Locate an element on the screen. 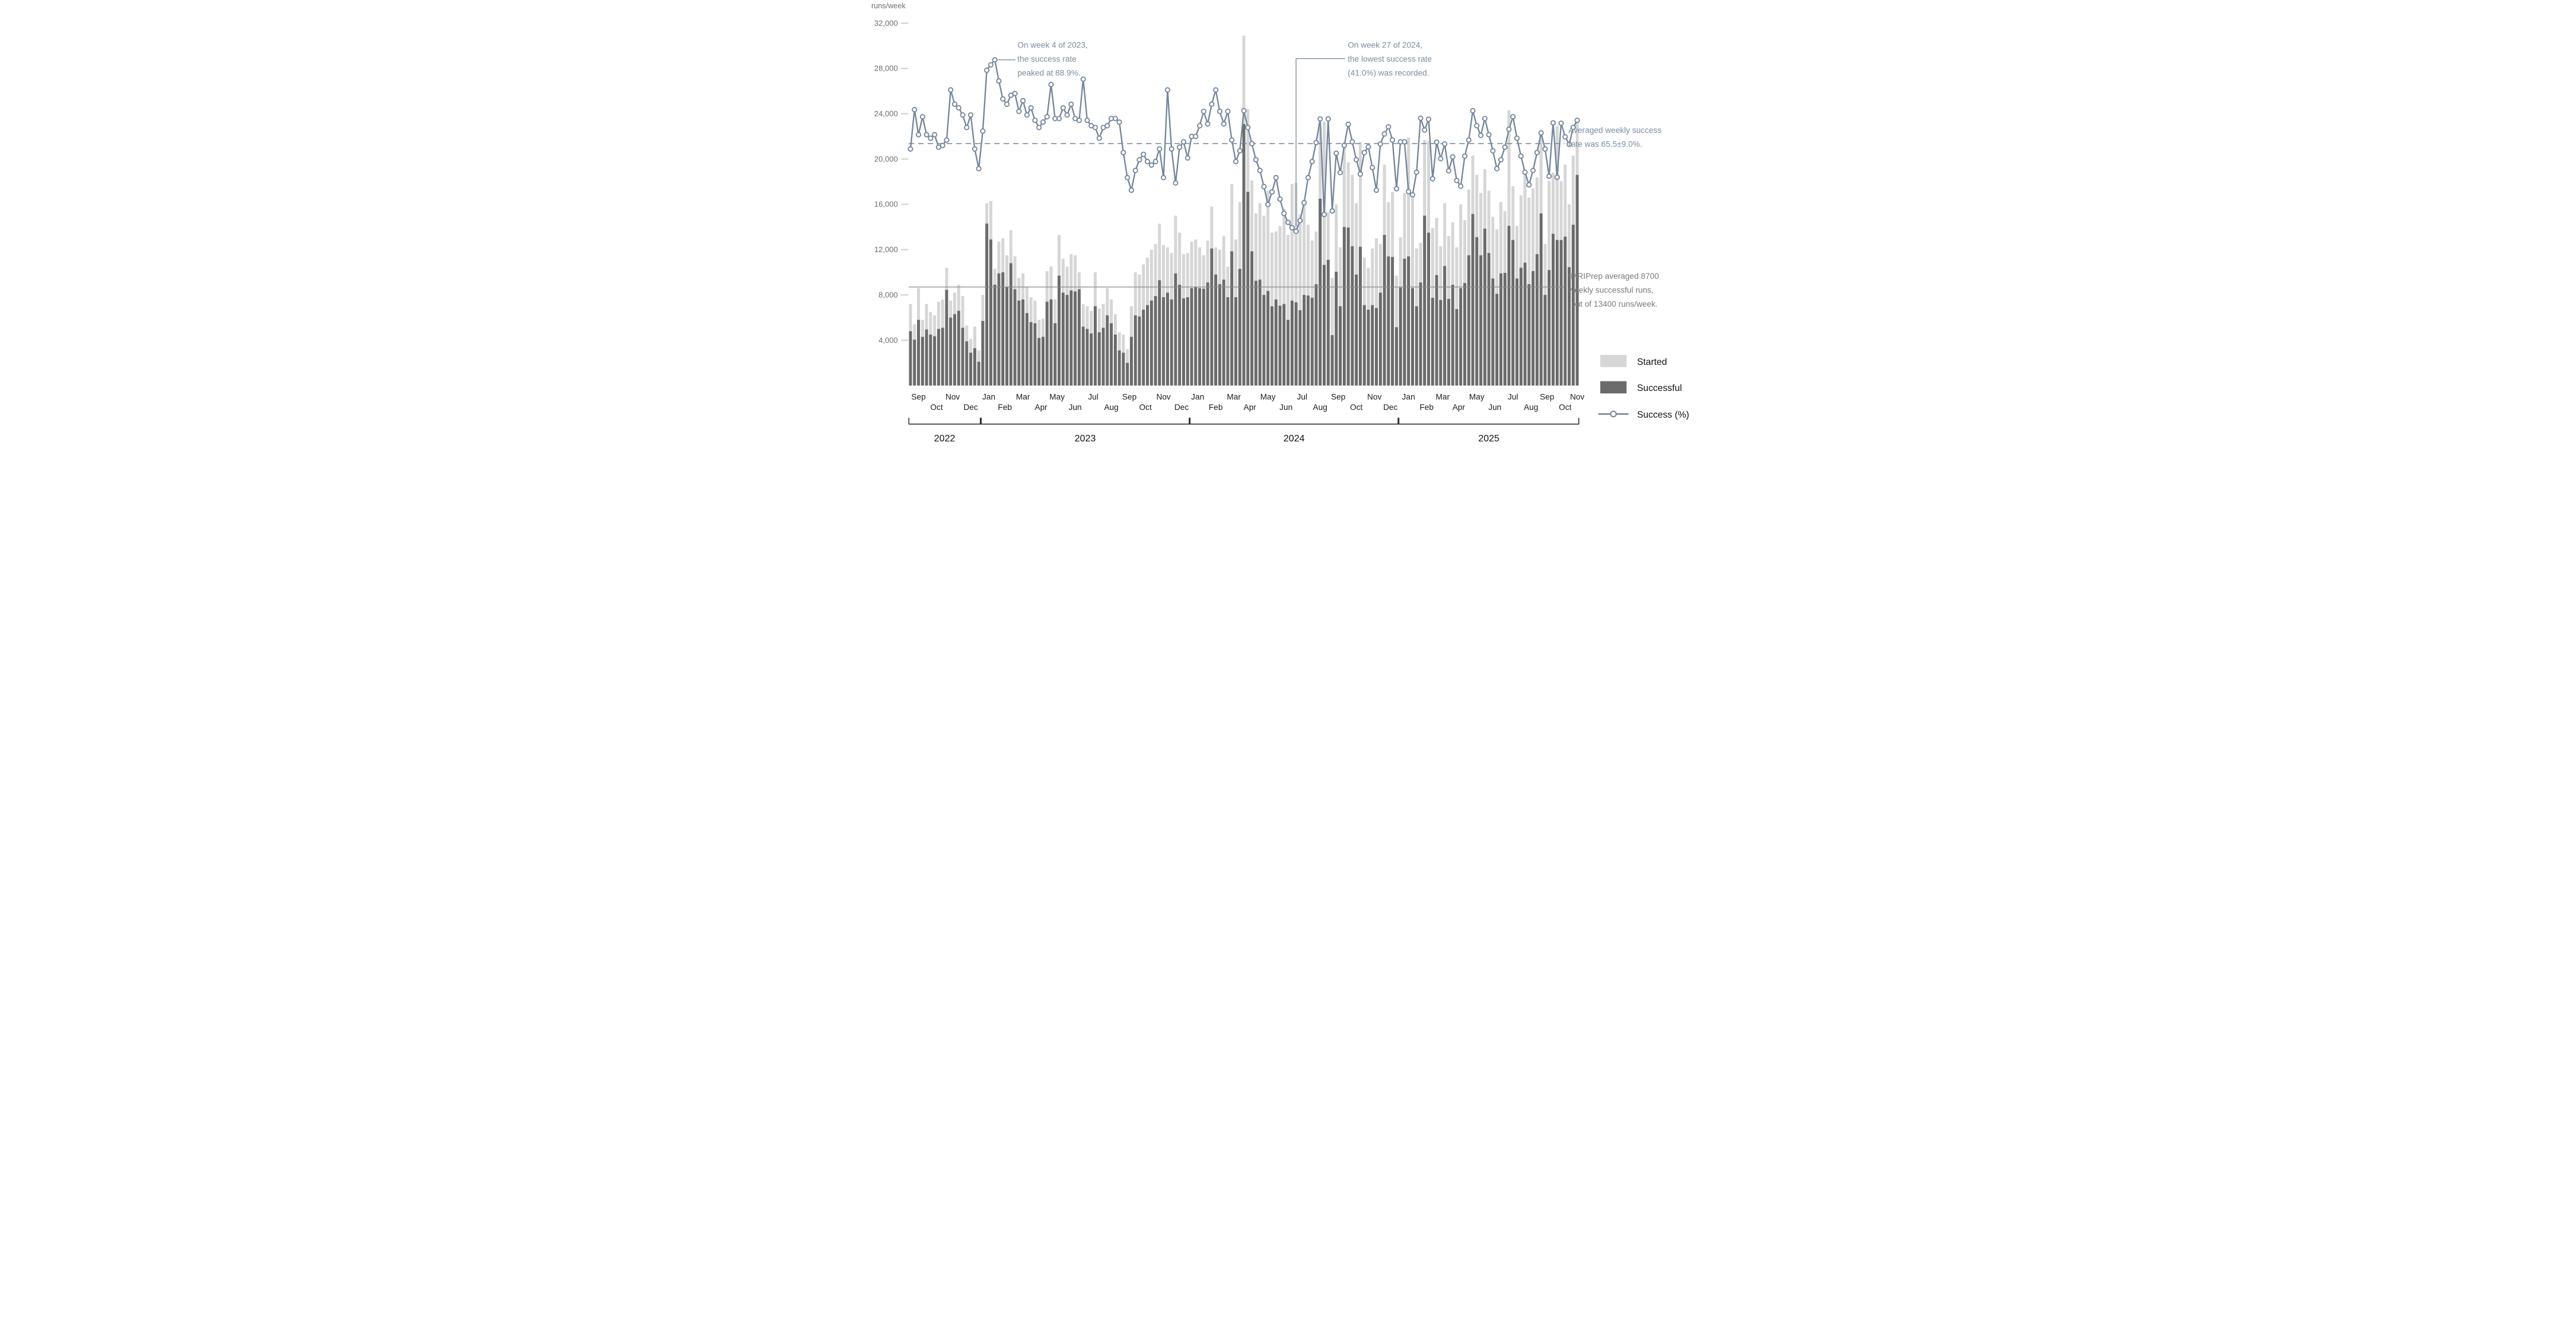 This screenshot has height=1342, width=2576. avg-rate-annotation-text: Averaged weekly success is located at coordinates (1614, 130).